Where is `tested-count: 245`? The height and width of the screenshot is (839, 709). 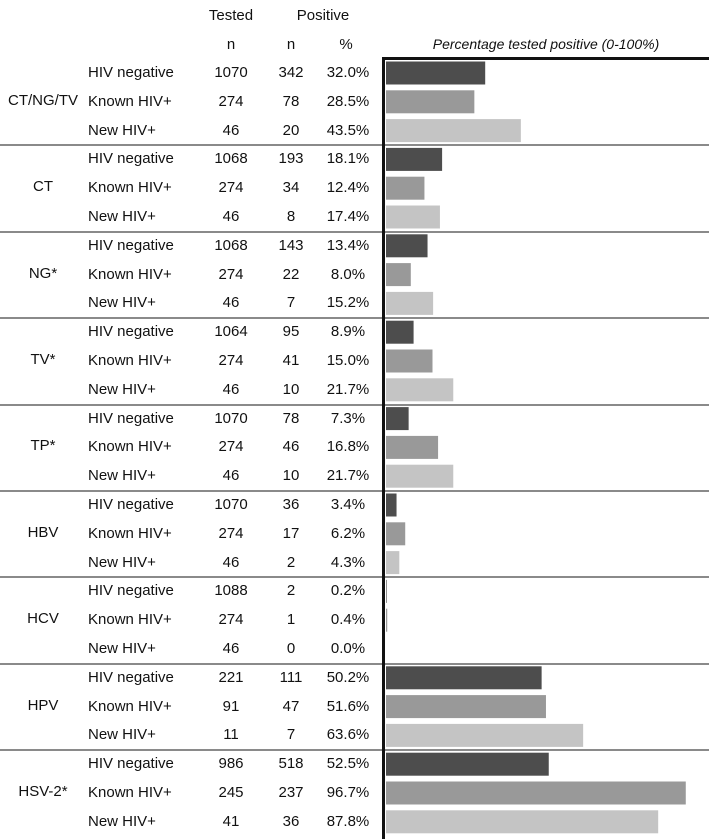 tested-count: 245 is located at coordinates (231, 792).